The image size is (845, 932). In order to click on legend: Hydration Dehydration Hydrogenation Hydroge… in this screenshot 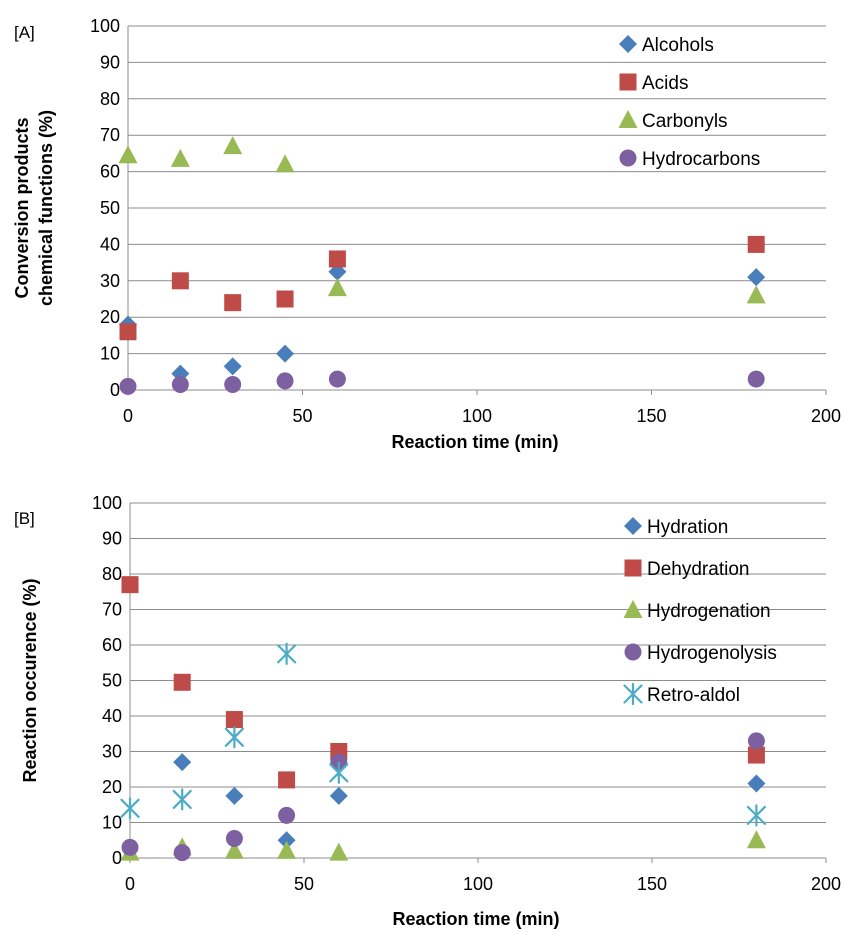, I will do `click(700, 611)`.